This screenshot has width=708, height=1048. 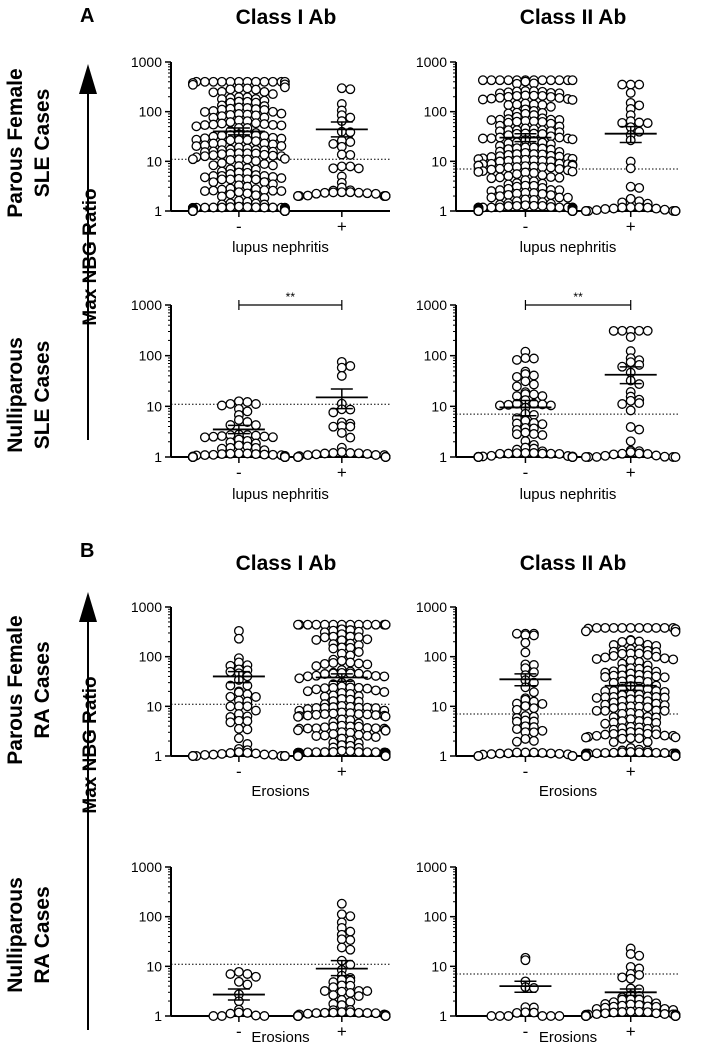 What do you see at coordinates (42, 395) in the screenshot?
I see `row-label-a-nullip-2: SLE Cases` at bounding box center [42, 395].